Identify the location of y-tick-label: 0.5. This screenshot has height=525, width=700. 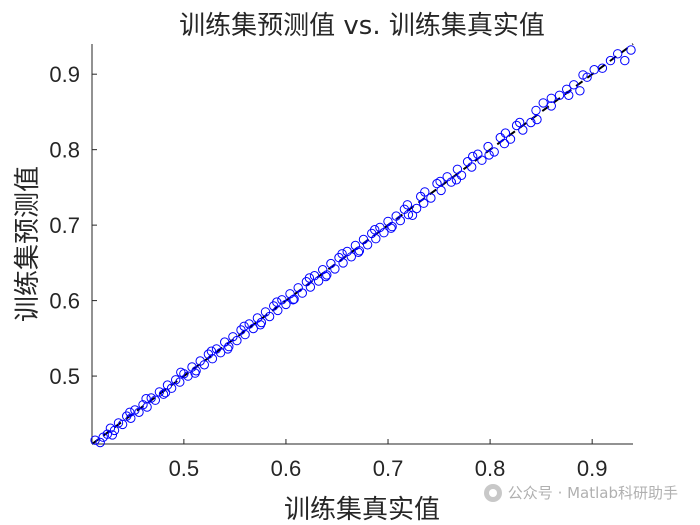
(64, 376).